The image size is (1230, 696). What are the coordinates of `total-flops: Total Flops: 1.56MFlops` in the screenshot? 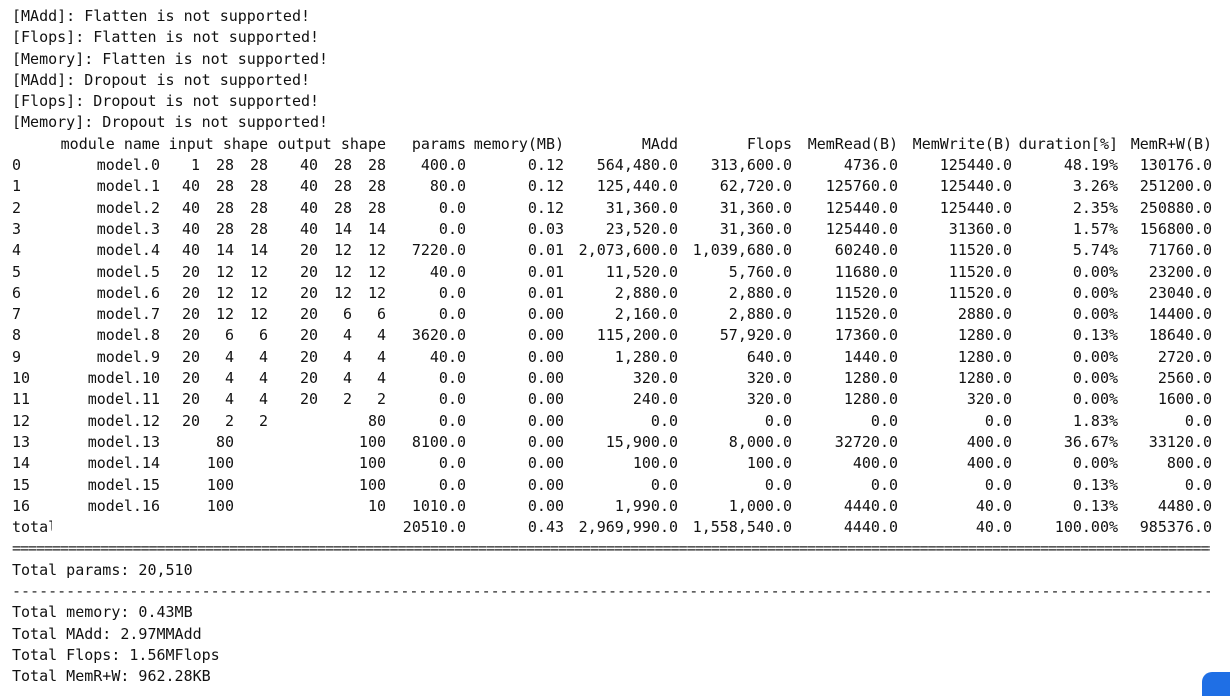 It's located at (116, 654).